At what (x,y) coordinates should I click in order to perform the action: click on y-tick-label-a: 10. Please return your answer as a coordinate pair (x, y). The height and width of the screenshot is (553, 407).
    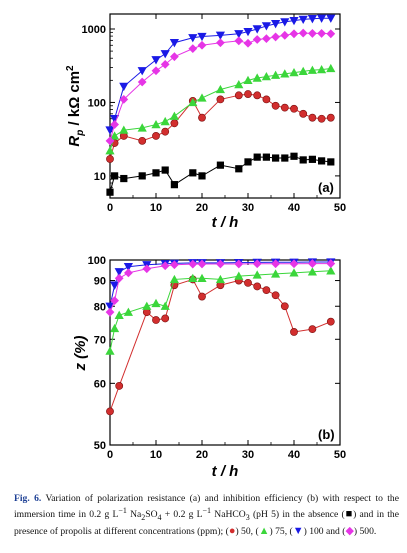
    Looking at the image, I should click on (100, 177).